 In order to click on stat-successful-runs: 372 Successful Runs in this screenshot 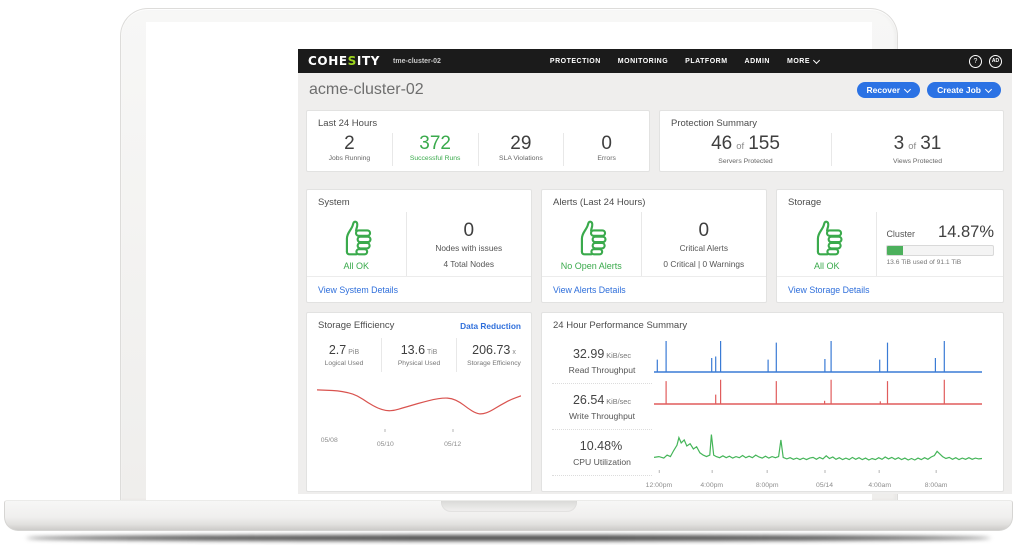, I will do `click(434, 149)`.